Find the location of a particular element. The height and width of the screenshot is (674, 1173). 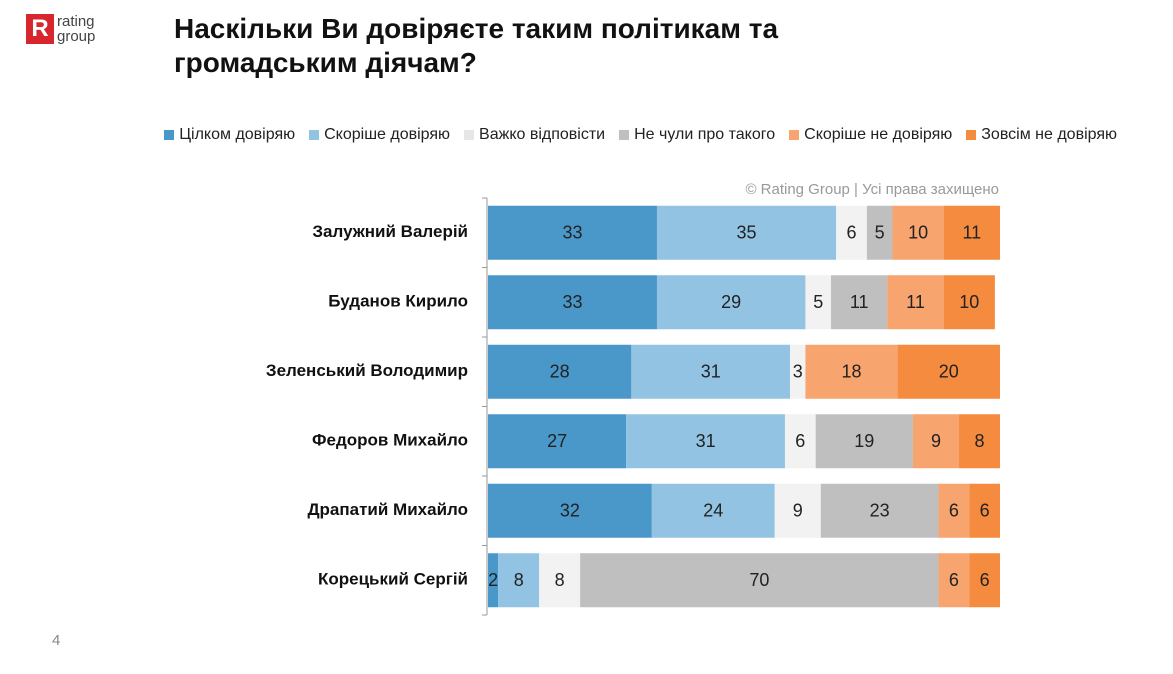

legend-item: Скоріше довіряю is located at coordinates (379, 135).